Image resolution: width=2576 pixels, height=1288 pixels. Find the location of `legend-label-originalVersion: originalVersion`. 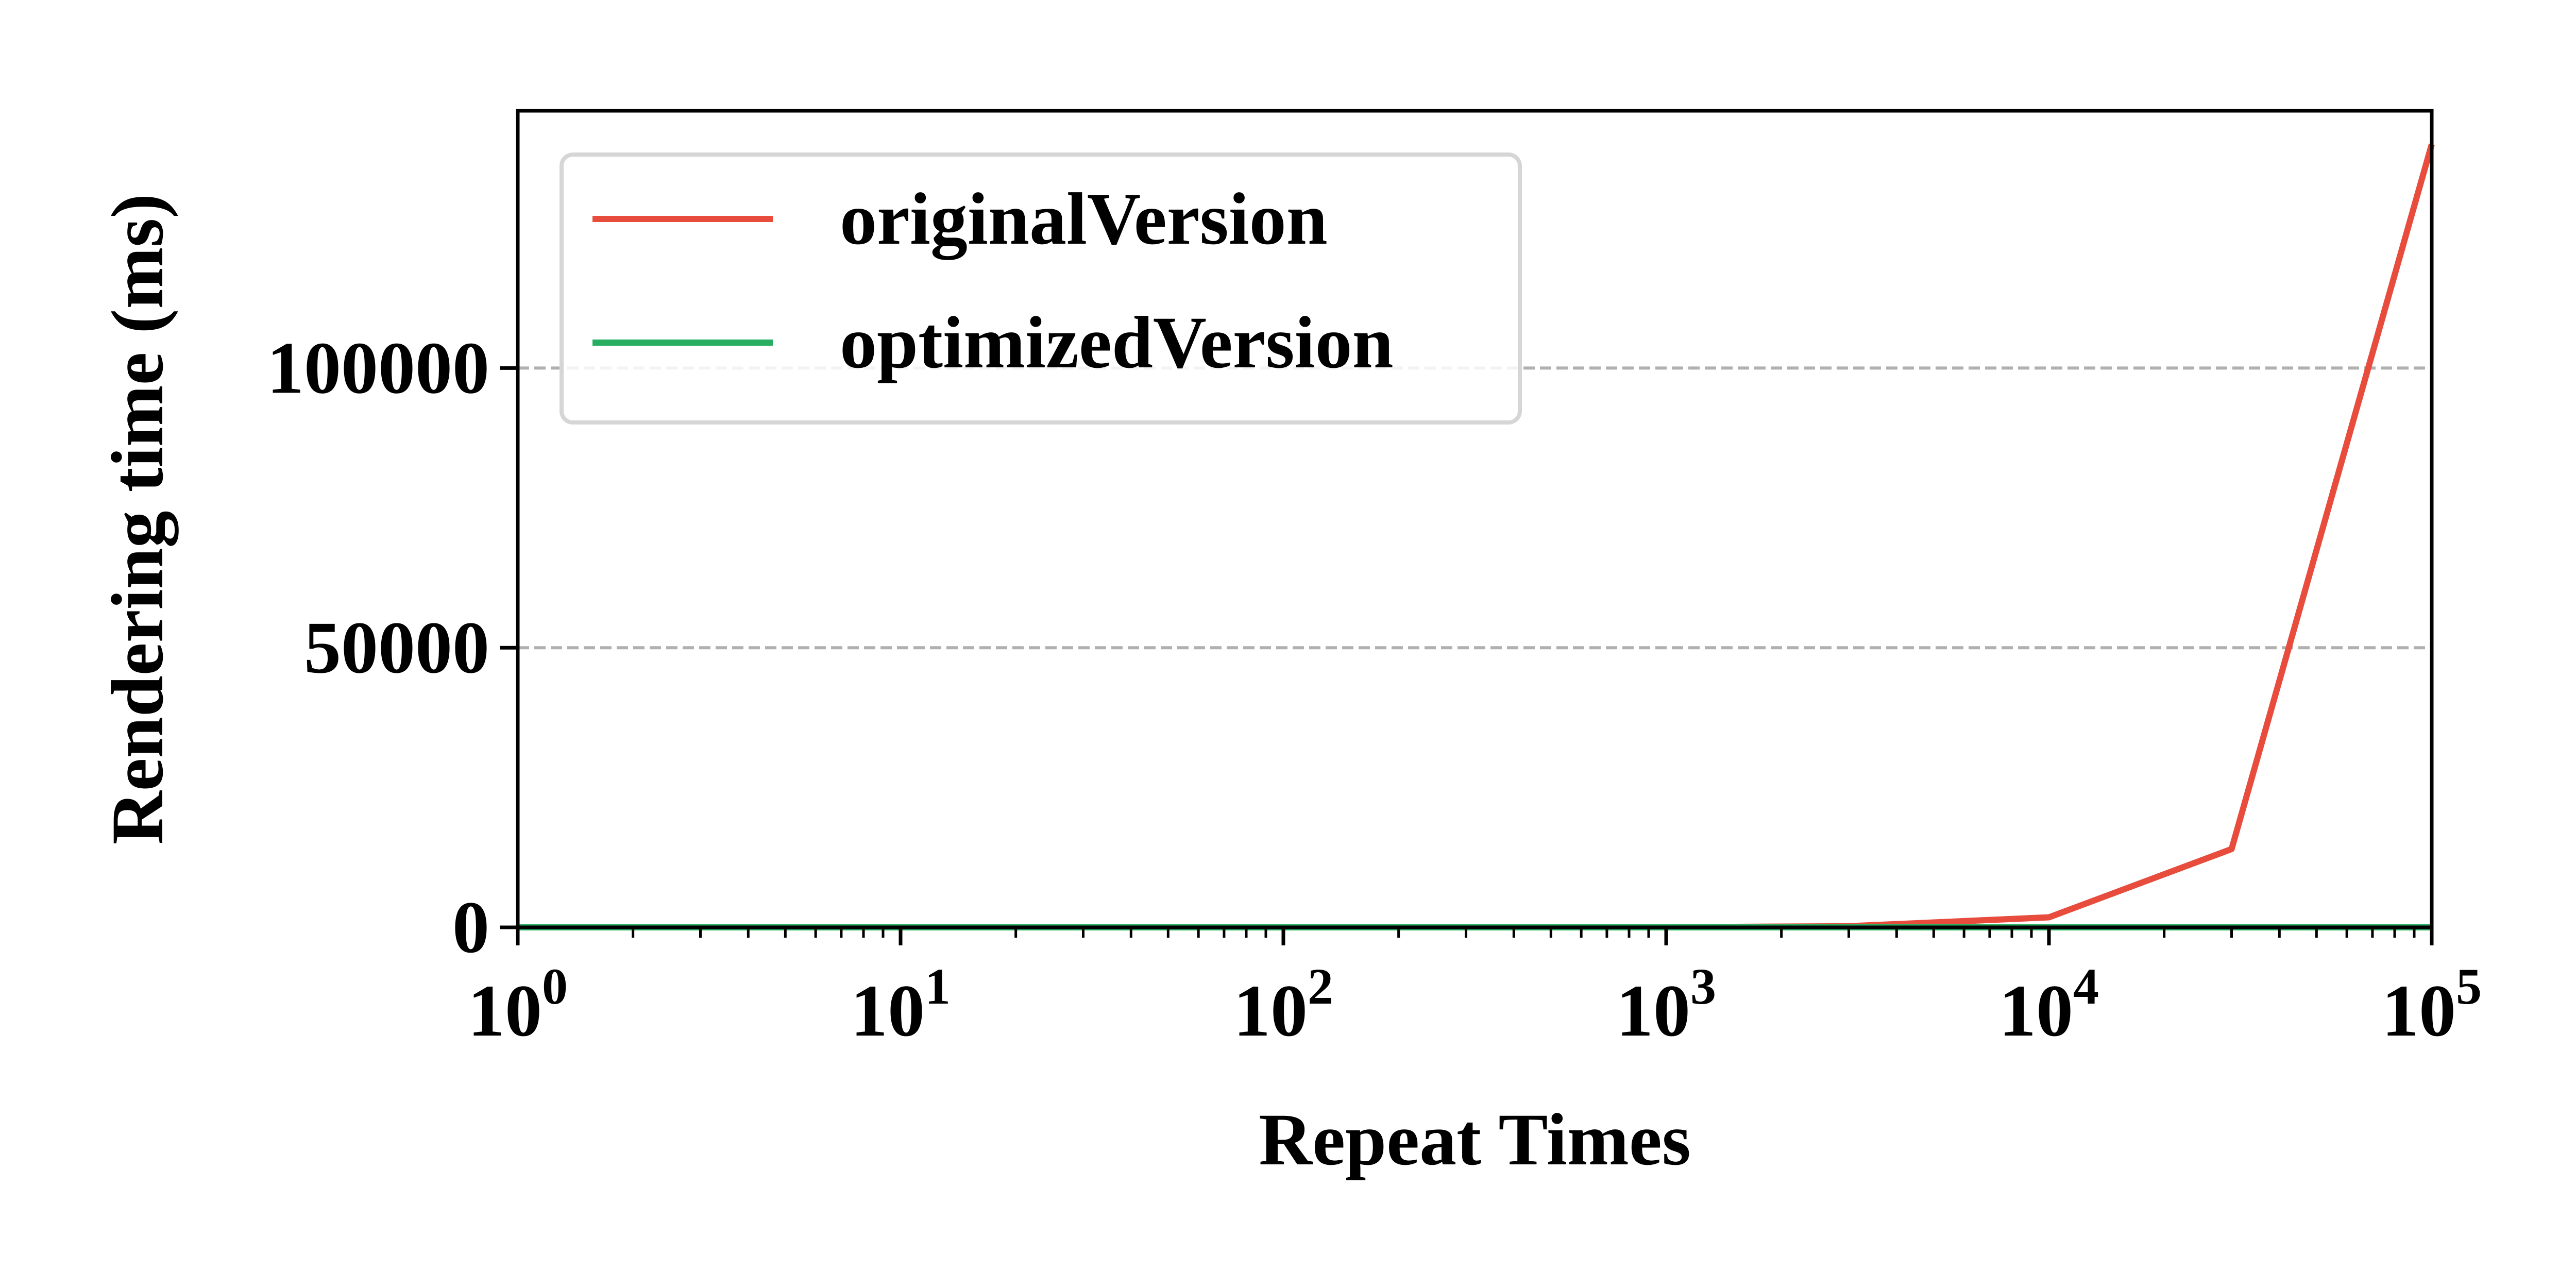

legend-label-originalVersion: originalVersion is located at coordinates (1084, 219).